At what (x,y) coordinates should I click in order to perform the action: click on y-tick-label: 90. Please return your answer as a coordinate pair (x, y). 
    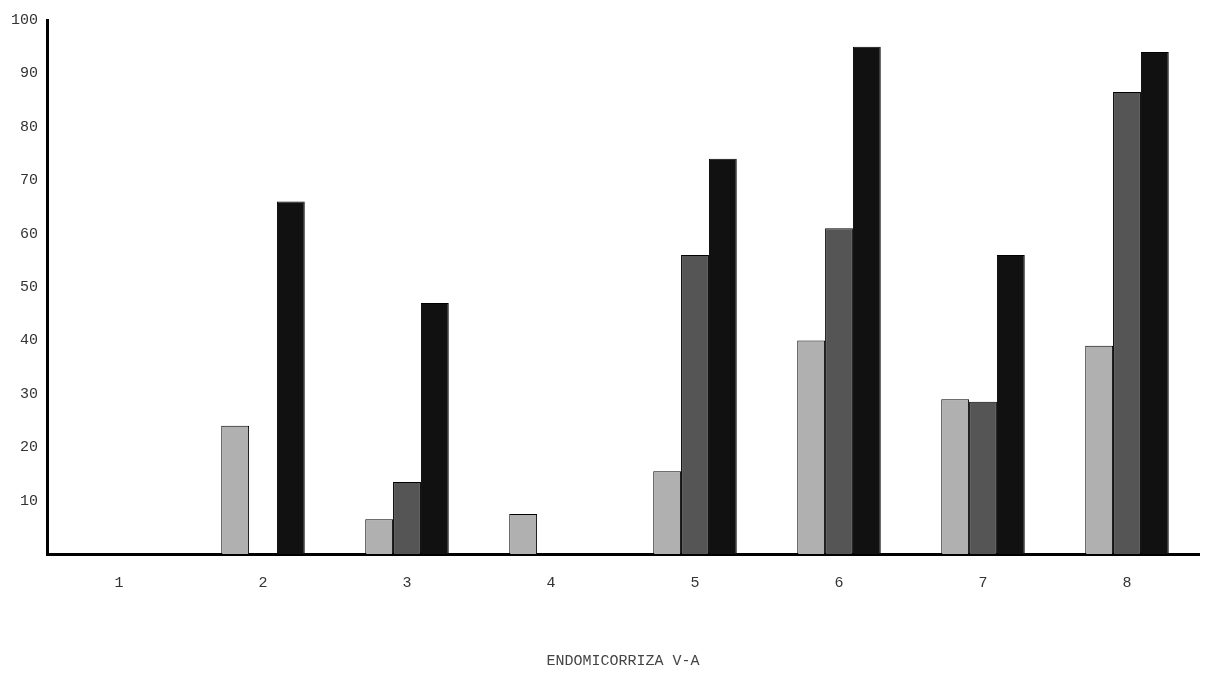
    Looking at the image, I should click on (28, 74).